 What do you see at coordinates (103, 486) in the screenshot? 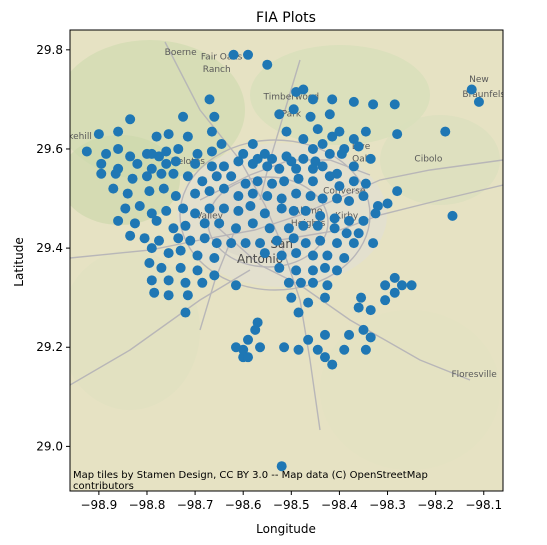
I see `attribution-line-2: contributors` at bounding box center [103, 486].